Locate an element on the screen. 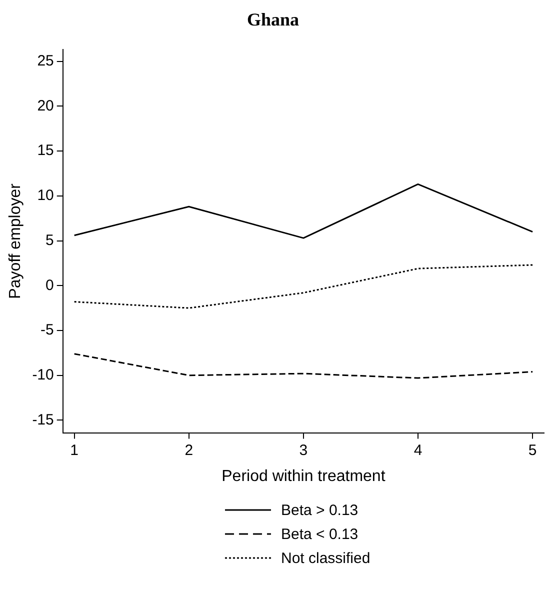  y-tick-label: 20 is located at coordinates (45, 105).